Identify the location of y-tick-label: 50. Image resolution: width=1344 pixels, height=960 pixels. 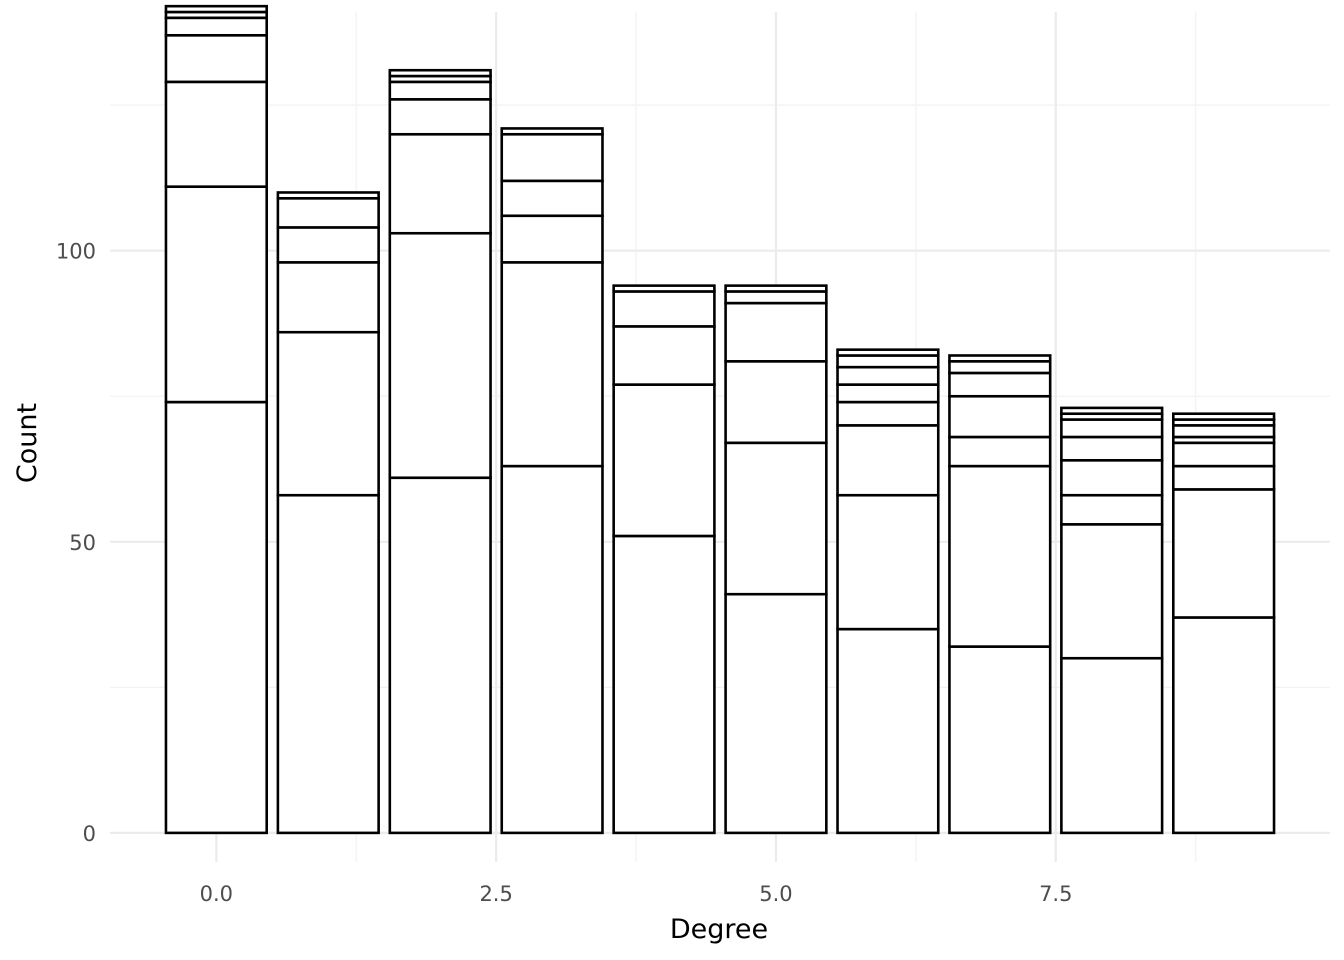
(82, 543).